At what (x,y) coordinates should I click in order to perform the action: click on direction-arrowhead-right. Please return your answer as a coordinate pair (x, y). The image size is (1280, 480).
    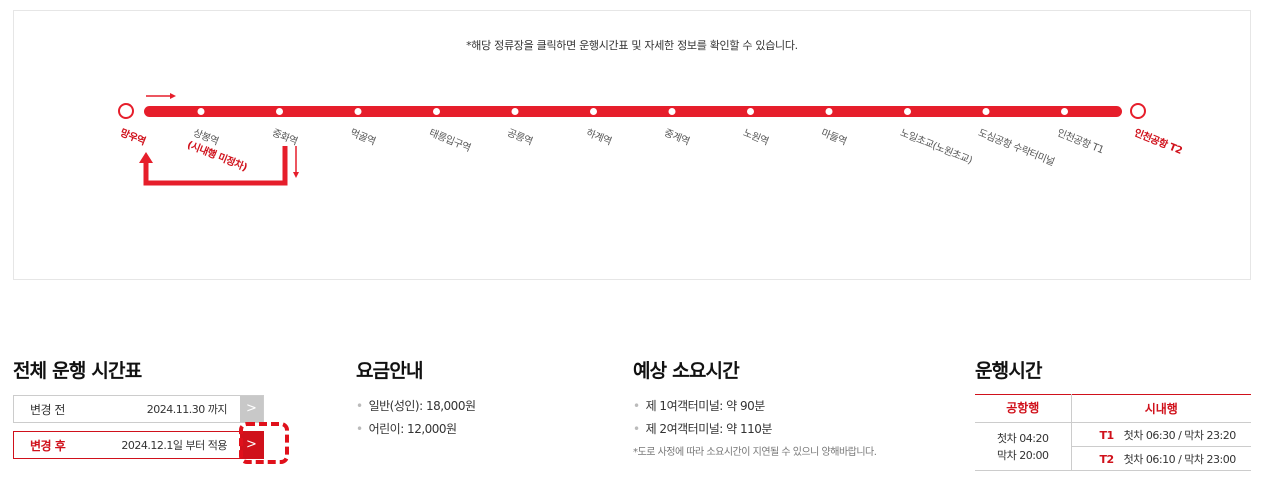
    Looking at the image, I should click on (173, 96).